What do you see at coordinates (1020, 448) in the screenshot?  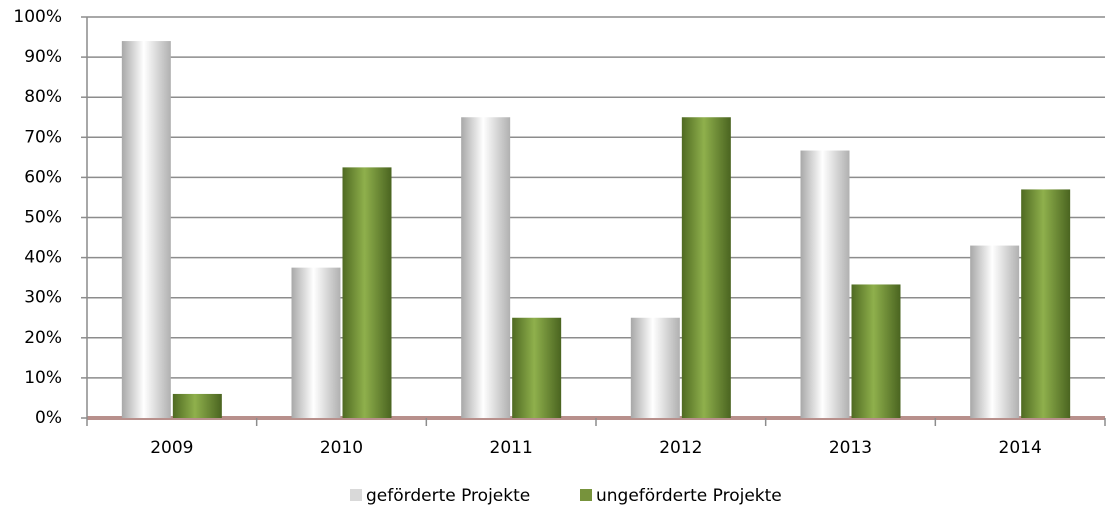 I see `x-tick-label: 2014` at bounding box center [1020, 448].